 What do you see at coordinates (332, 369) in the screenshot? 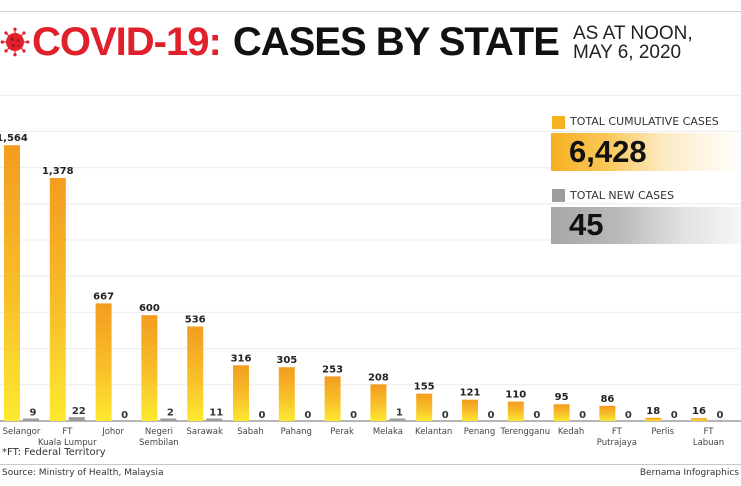
I see `data-label-cumulative: 253` at bounding box center [332, 369].